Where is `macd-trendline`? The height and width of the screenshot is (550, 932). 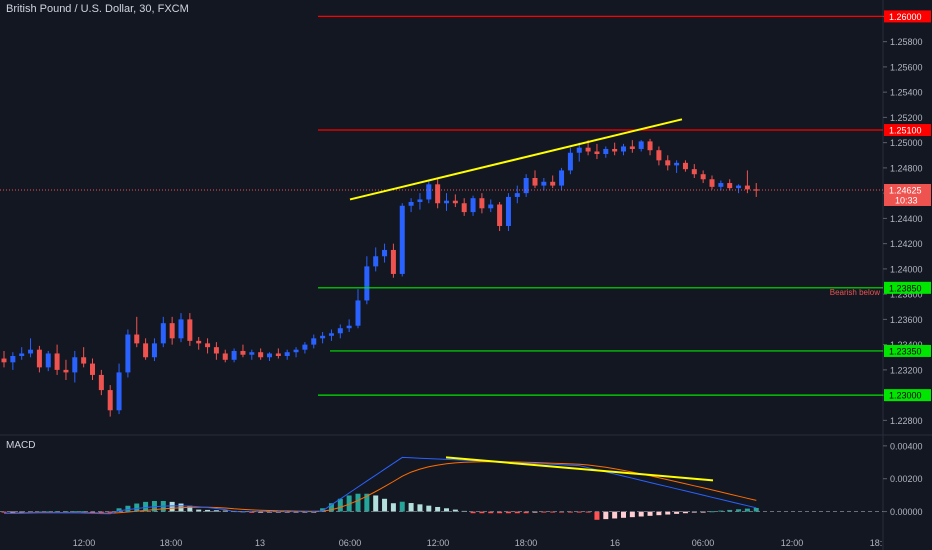
macd-trendline is located at coordinates (579, 469).